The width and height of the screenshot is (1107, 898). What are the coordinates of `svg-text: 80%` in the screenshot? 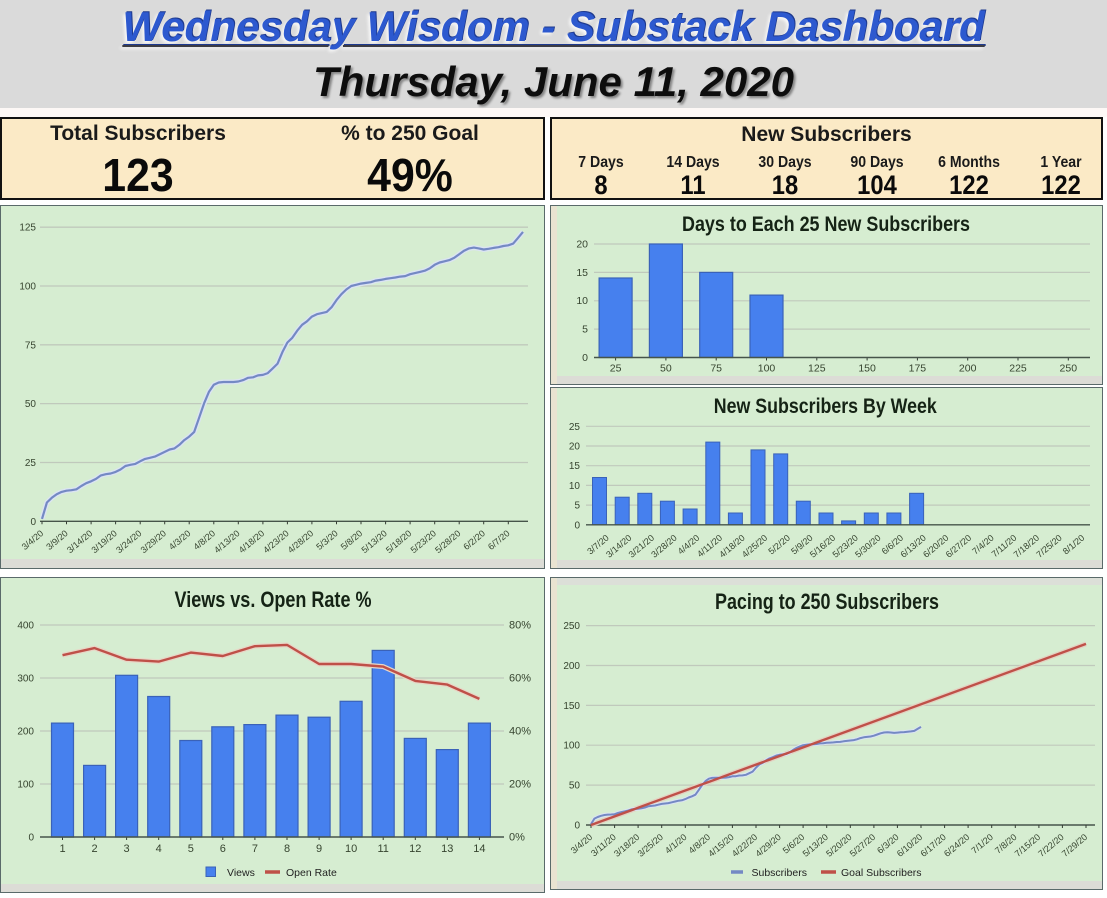 It's located at (520, 626).